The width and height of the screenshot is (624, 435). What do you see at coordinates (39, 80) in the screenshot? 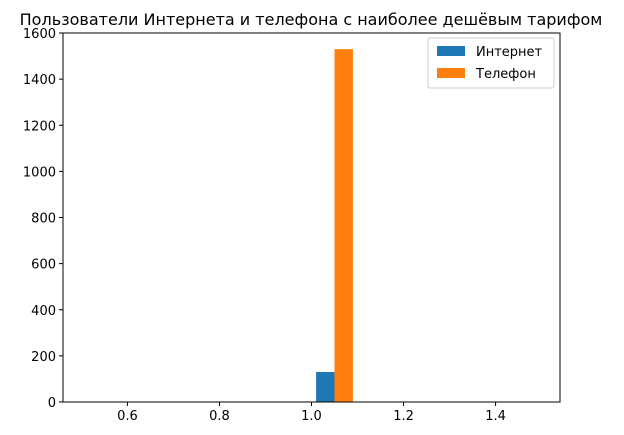
I see `y-tick-label: 1400` at bounding box center [39, 80].